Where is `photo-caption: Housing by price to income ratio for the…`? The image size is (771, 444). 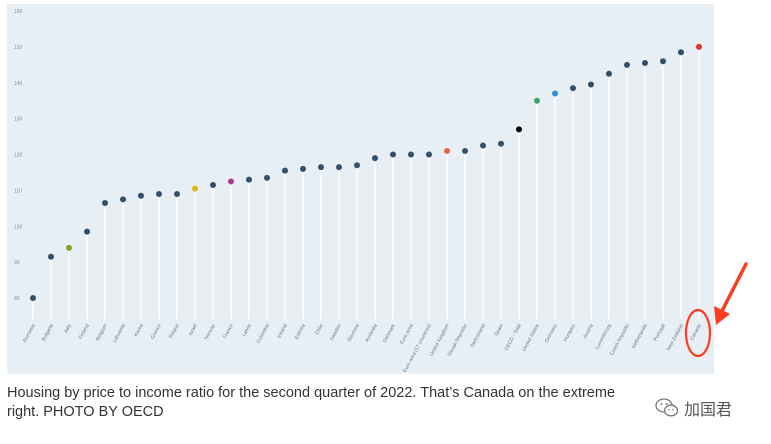
photo-caption: Housing by price to income ratio for the… is located at coordinates (357, 403).